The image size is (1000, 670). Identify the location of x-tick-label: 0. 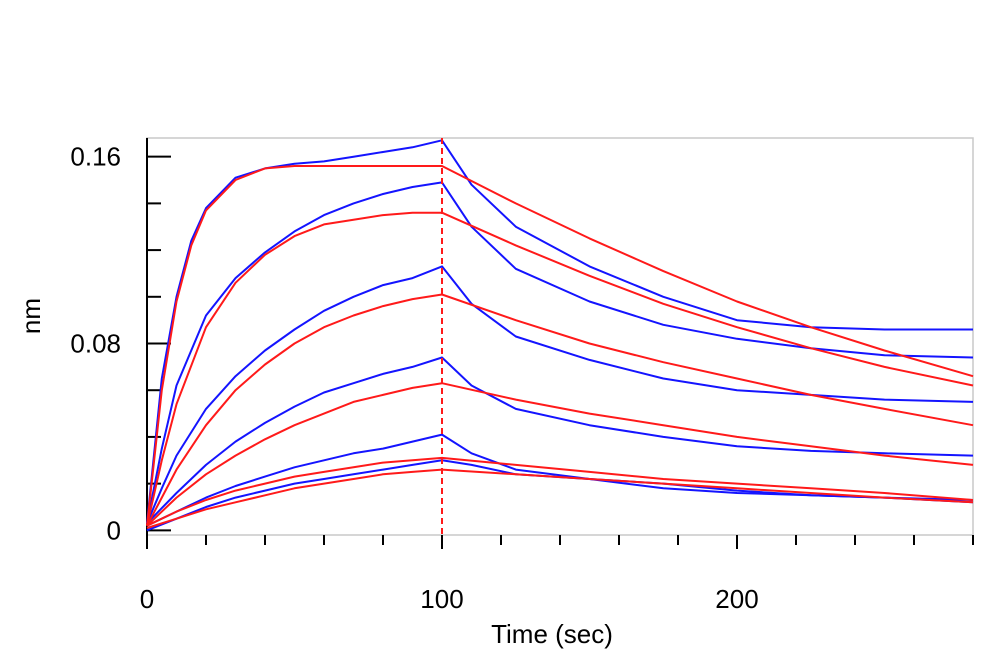
(147, 599).